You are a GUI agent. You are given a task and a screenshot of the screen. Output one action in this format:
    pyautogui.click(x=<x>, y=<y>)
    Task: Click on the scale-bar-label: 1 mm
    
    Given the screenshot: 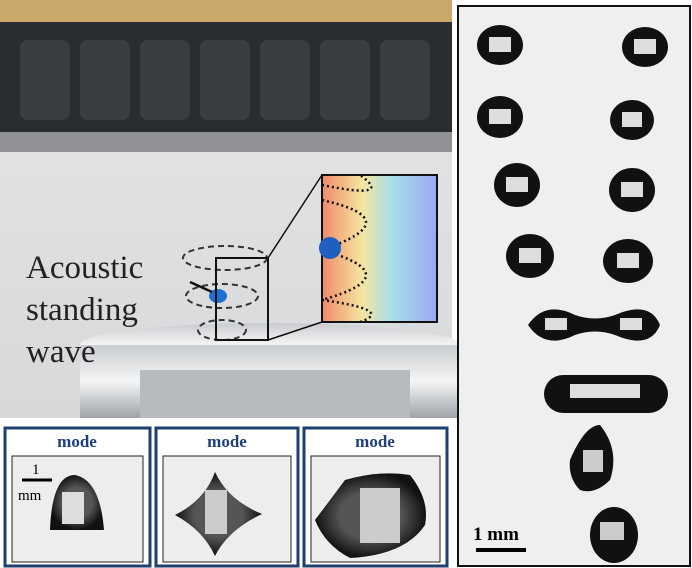 What is the action you would take?
    pyautogui.click(x=496, y=534)
    